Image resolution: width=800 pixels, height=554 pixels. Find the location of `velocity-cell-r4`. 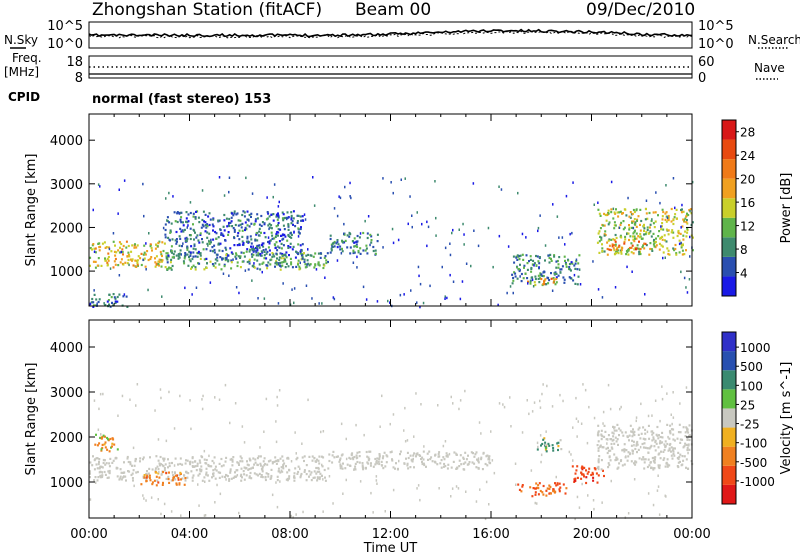

velocity-cell-r4 is located at coordinates (595, 469).